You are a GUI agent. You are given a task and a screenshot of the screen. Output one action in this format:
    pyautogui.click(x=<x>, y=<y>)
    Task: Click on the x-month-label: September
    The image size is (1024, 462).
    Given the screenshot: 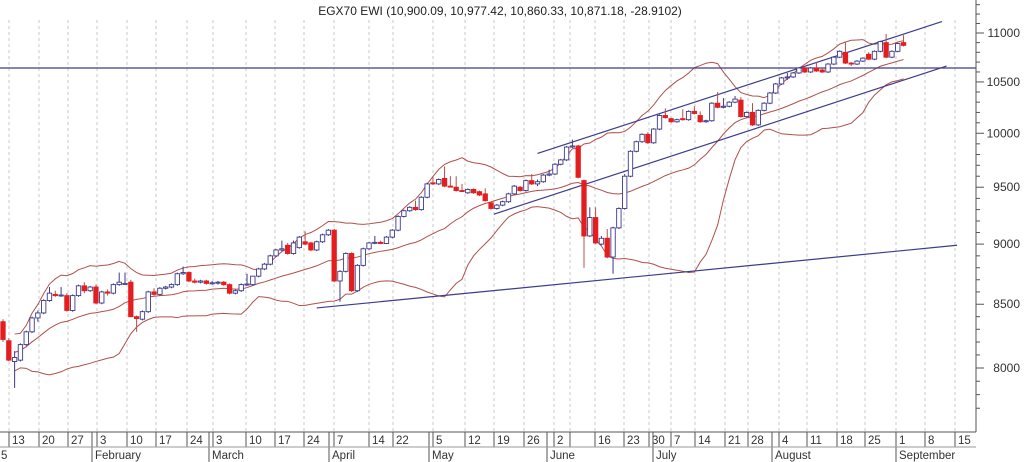 What is the action you would take?
    pyautogui.click(x=927, y=456)
    